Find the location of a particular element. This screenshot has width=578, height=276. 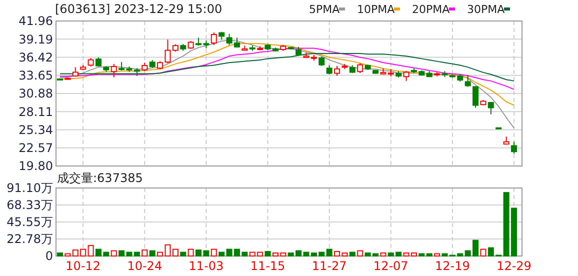

y-tick-label: 28.11 is located at coordinates (35, 111).